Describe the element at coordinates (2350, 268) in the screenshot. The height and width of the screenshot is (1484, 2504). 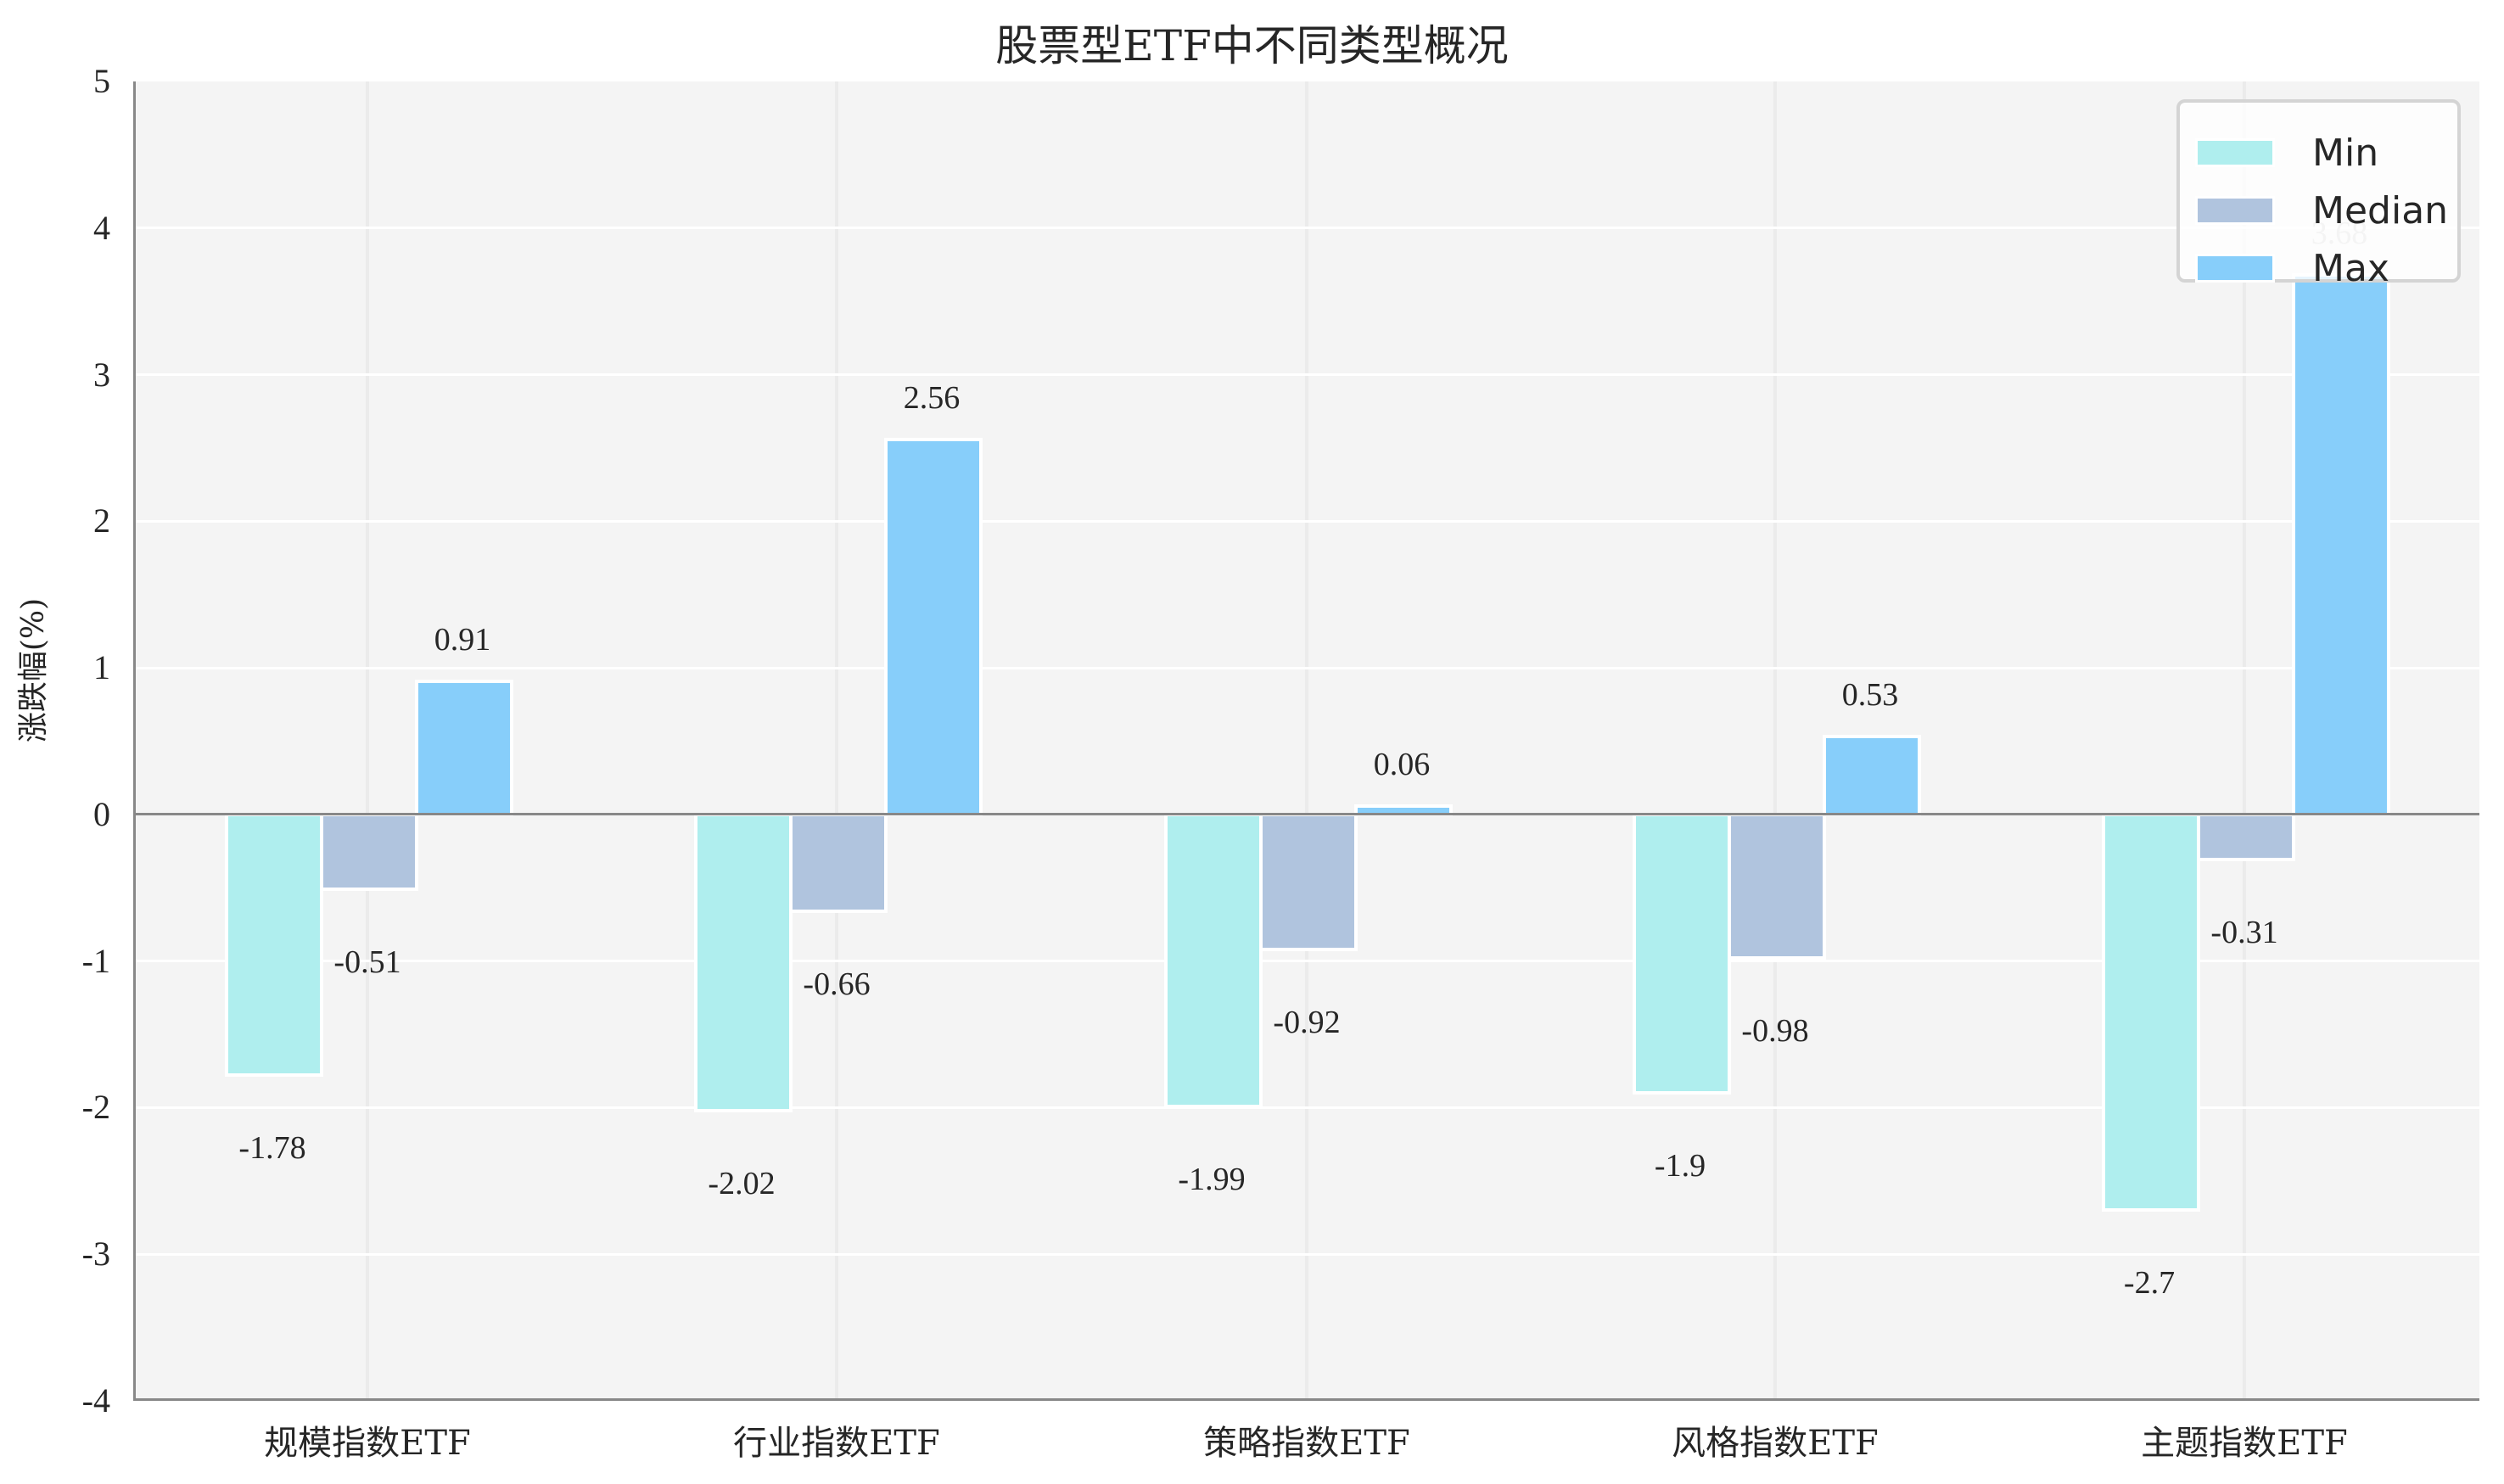
I see `legend-label-max: Max` at that location.